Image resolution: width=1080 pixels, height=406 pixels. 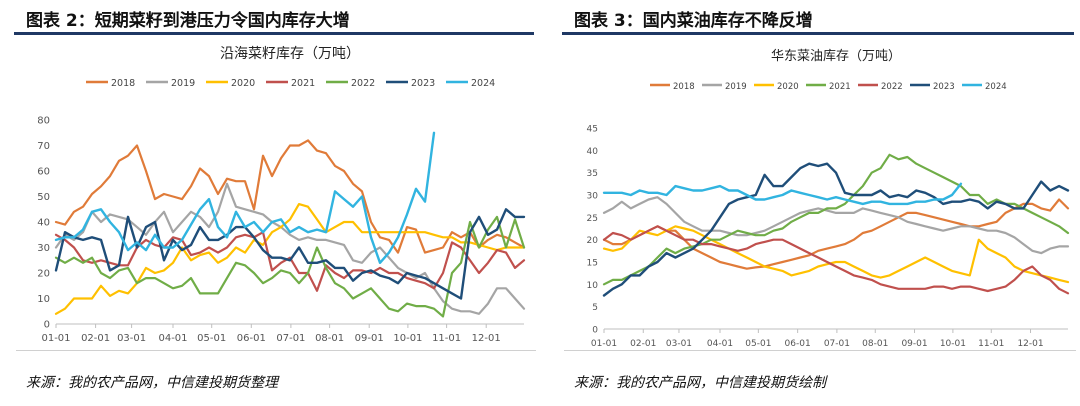 What do you see at coordinates (836, 225) in the screenshot?
I see `series-line-2019` at bounding box center [836, 225].